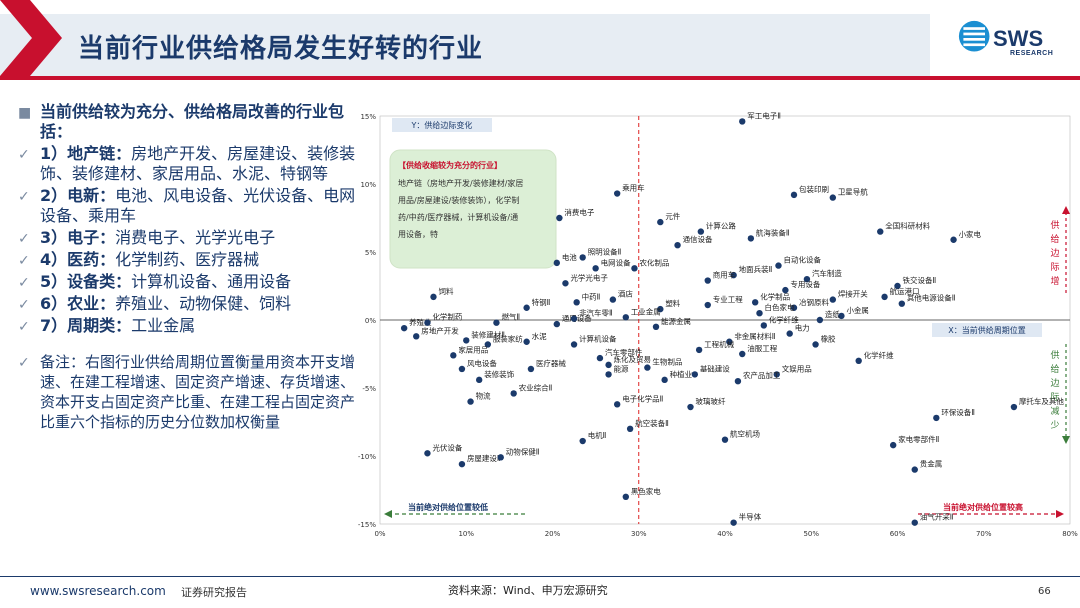  What do you see at coordinates (1018, 38) in the screenshot?
I see `logo-text: SWS` at bounding box center [1018, 38].